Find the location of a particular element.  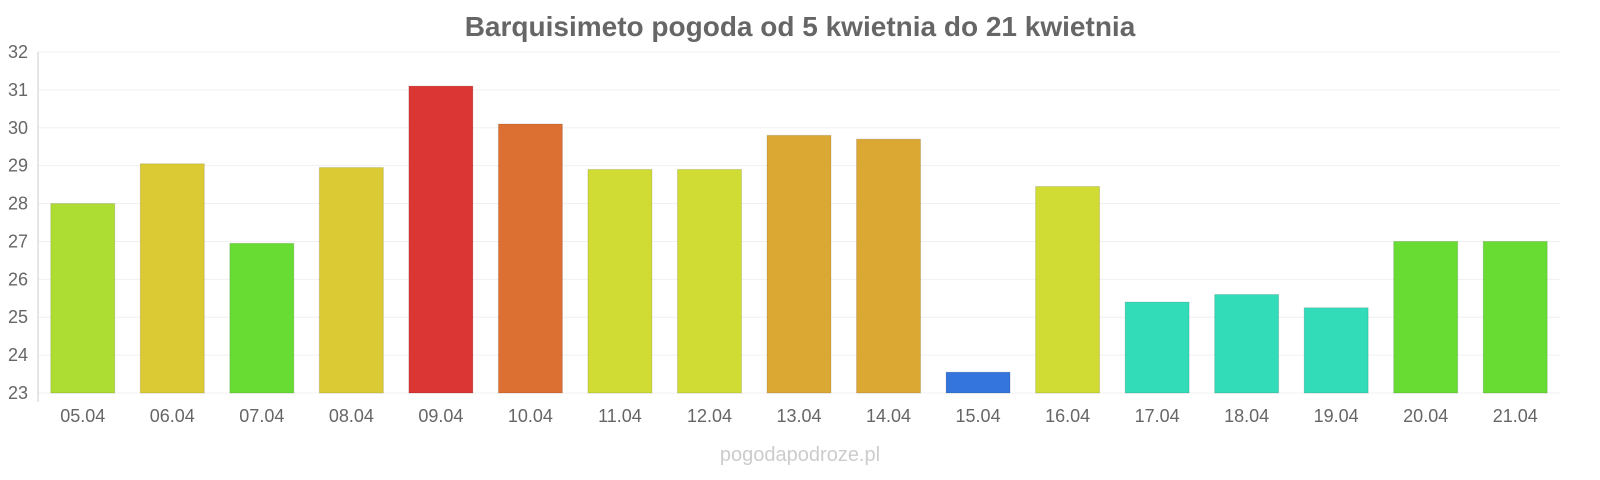

x-tick-label: 21.04 is located at coordinates (1515, 416).